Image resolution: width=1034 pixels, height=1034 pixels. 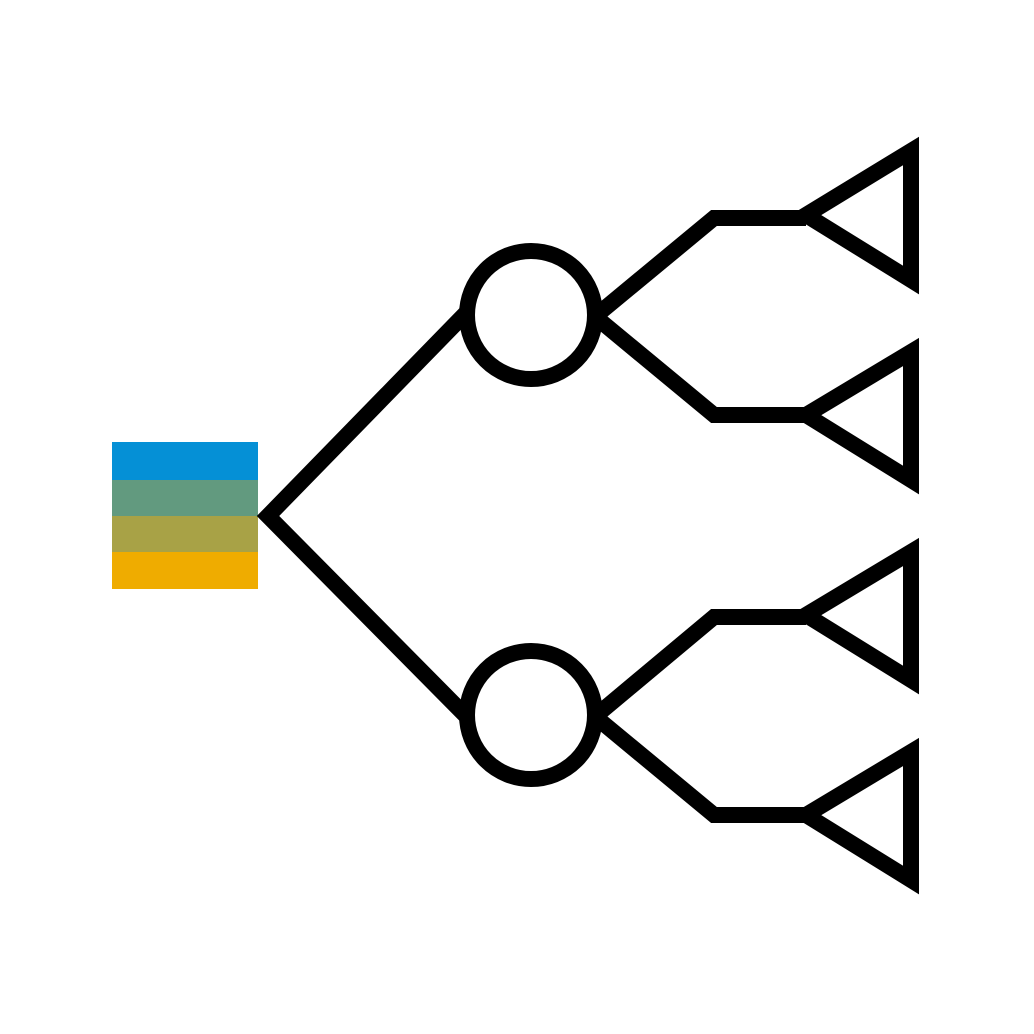 I want to click on chance-node-bottom, so click(x=531, y=715).